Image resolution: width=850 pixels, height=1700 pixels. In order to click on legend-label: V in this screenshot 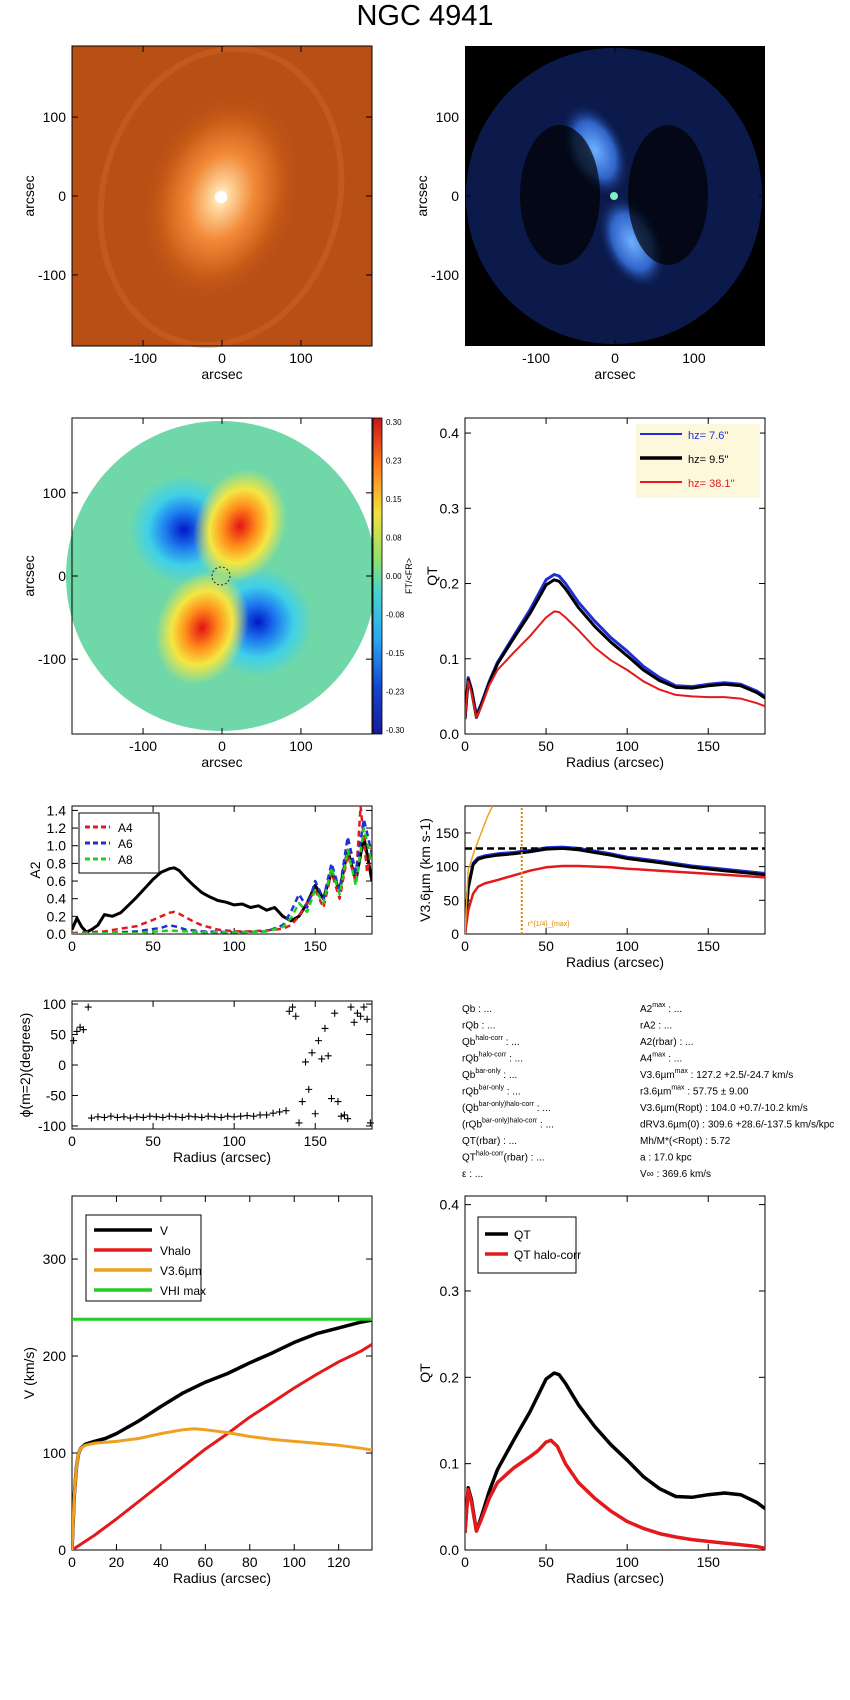, I will do `click(164, 1231)`.